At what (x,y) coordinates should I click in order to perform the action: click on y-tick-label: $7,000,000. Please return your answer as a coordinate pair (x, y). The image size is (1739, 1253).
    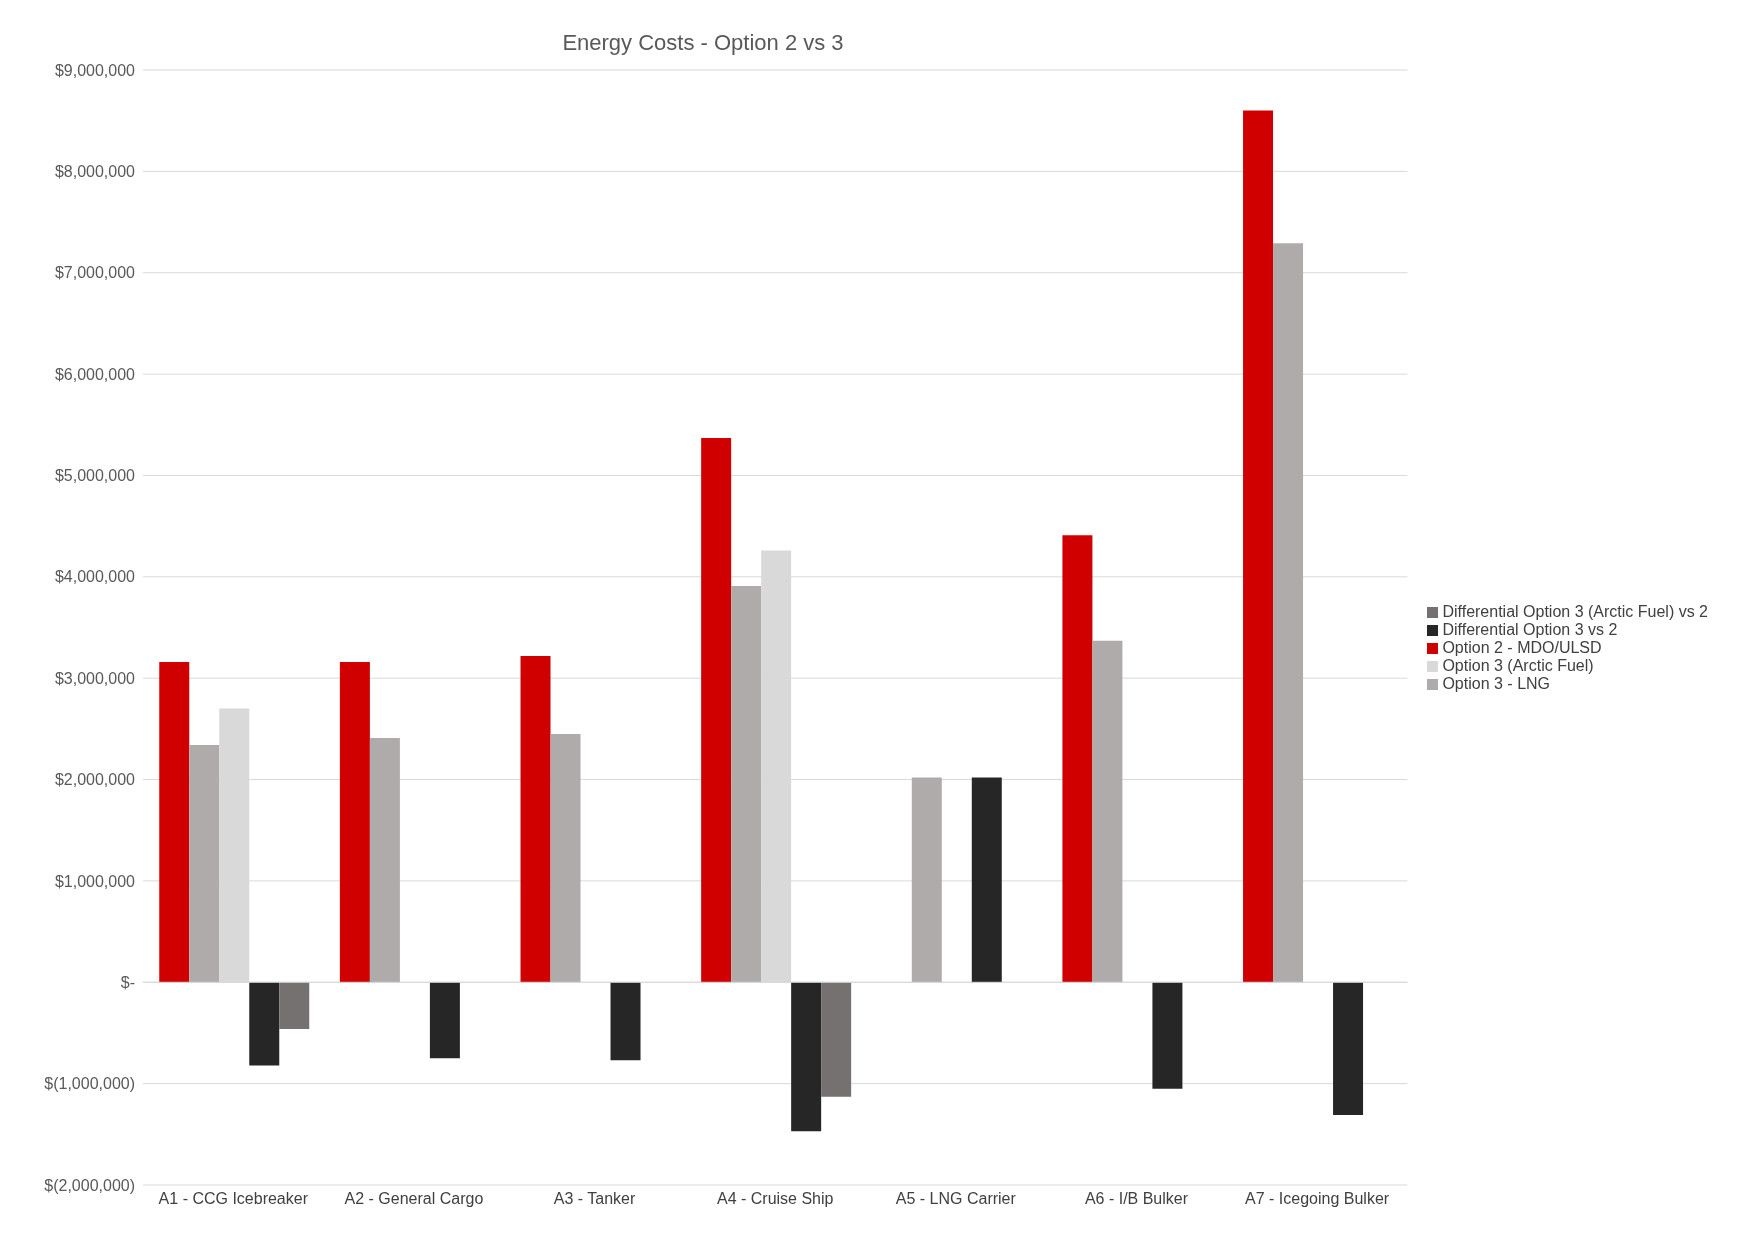
    Looking at the image, I should click on (95, 273).